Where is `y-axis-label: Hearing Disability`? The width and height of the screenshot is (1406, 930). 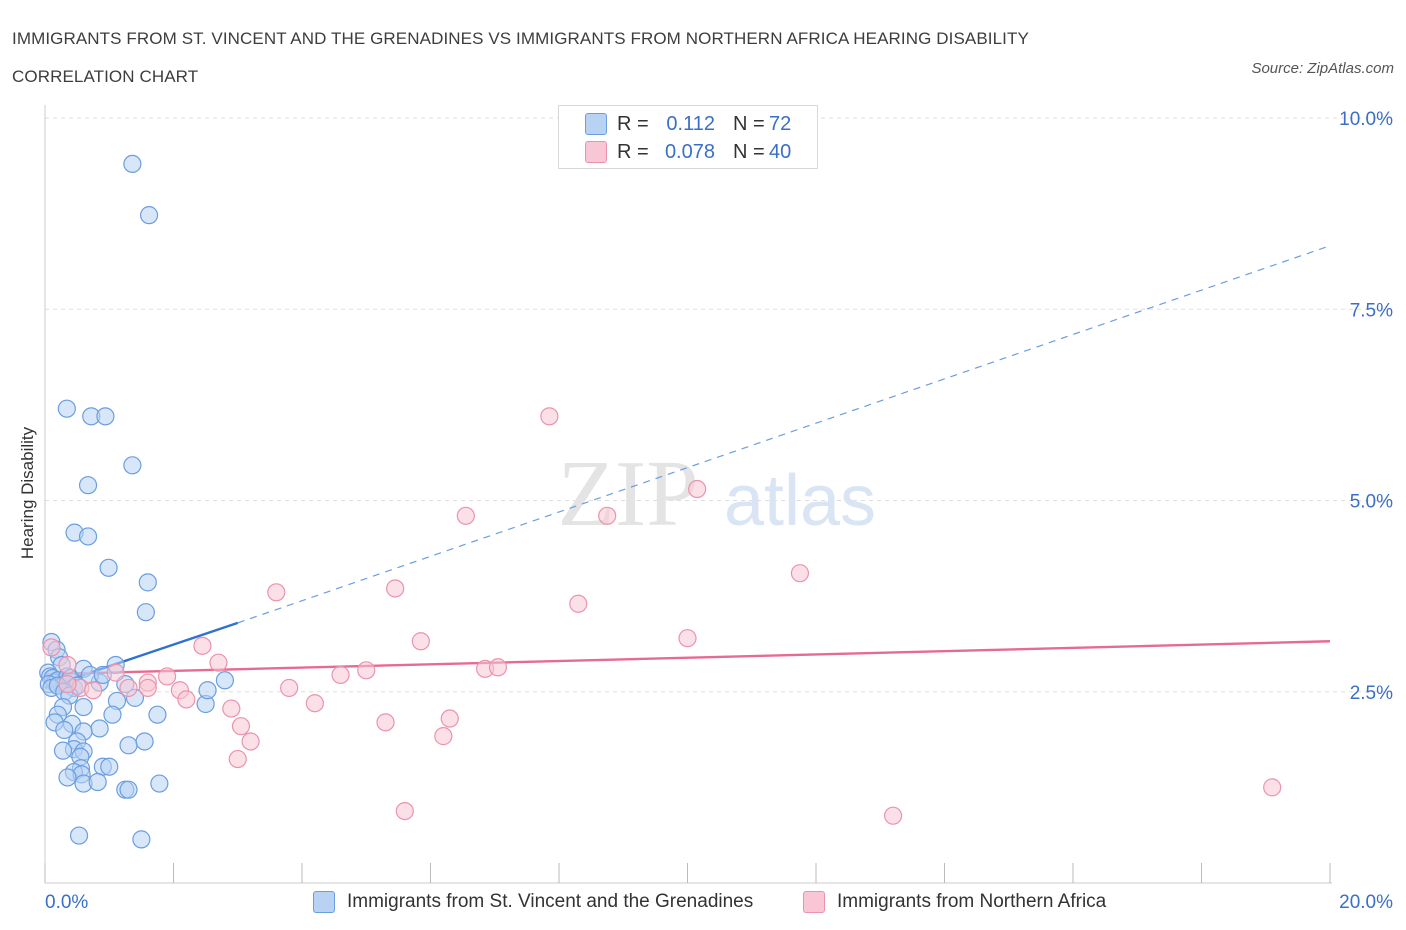 y-axis-label: Hearing Disability is located at coordinates (27, 493).